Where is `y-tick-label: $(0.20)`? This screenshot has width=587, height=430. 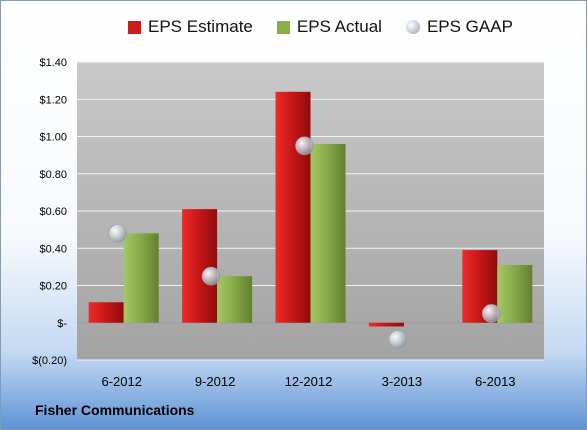 y-tick-label: $(0.20) is located at coordinates (49, 361).